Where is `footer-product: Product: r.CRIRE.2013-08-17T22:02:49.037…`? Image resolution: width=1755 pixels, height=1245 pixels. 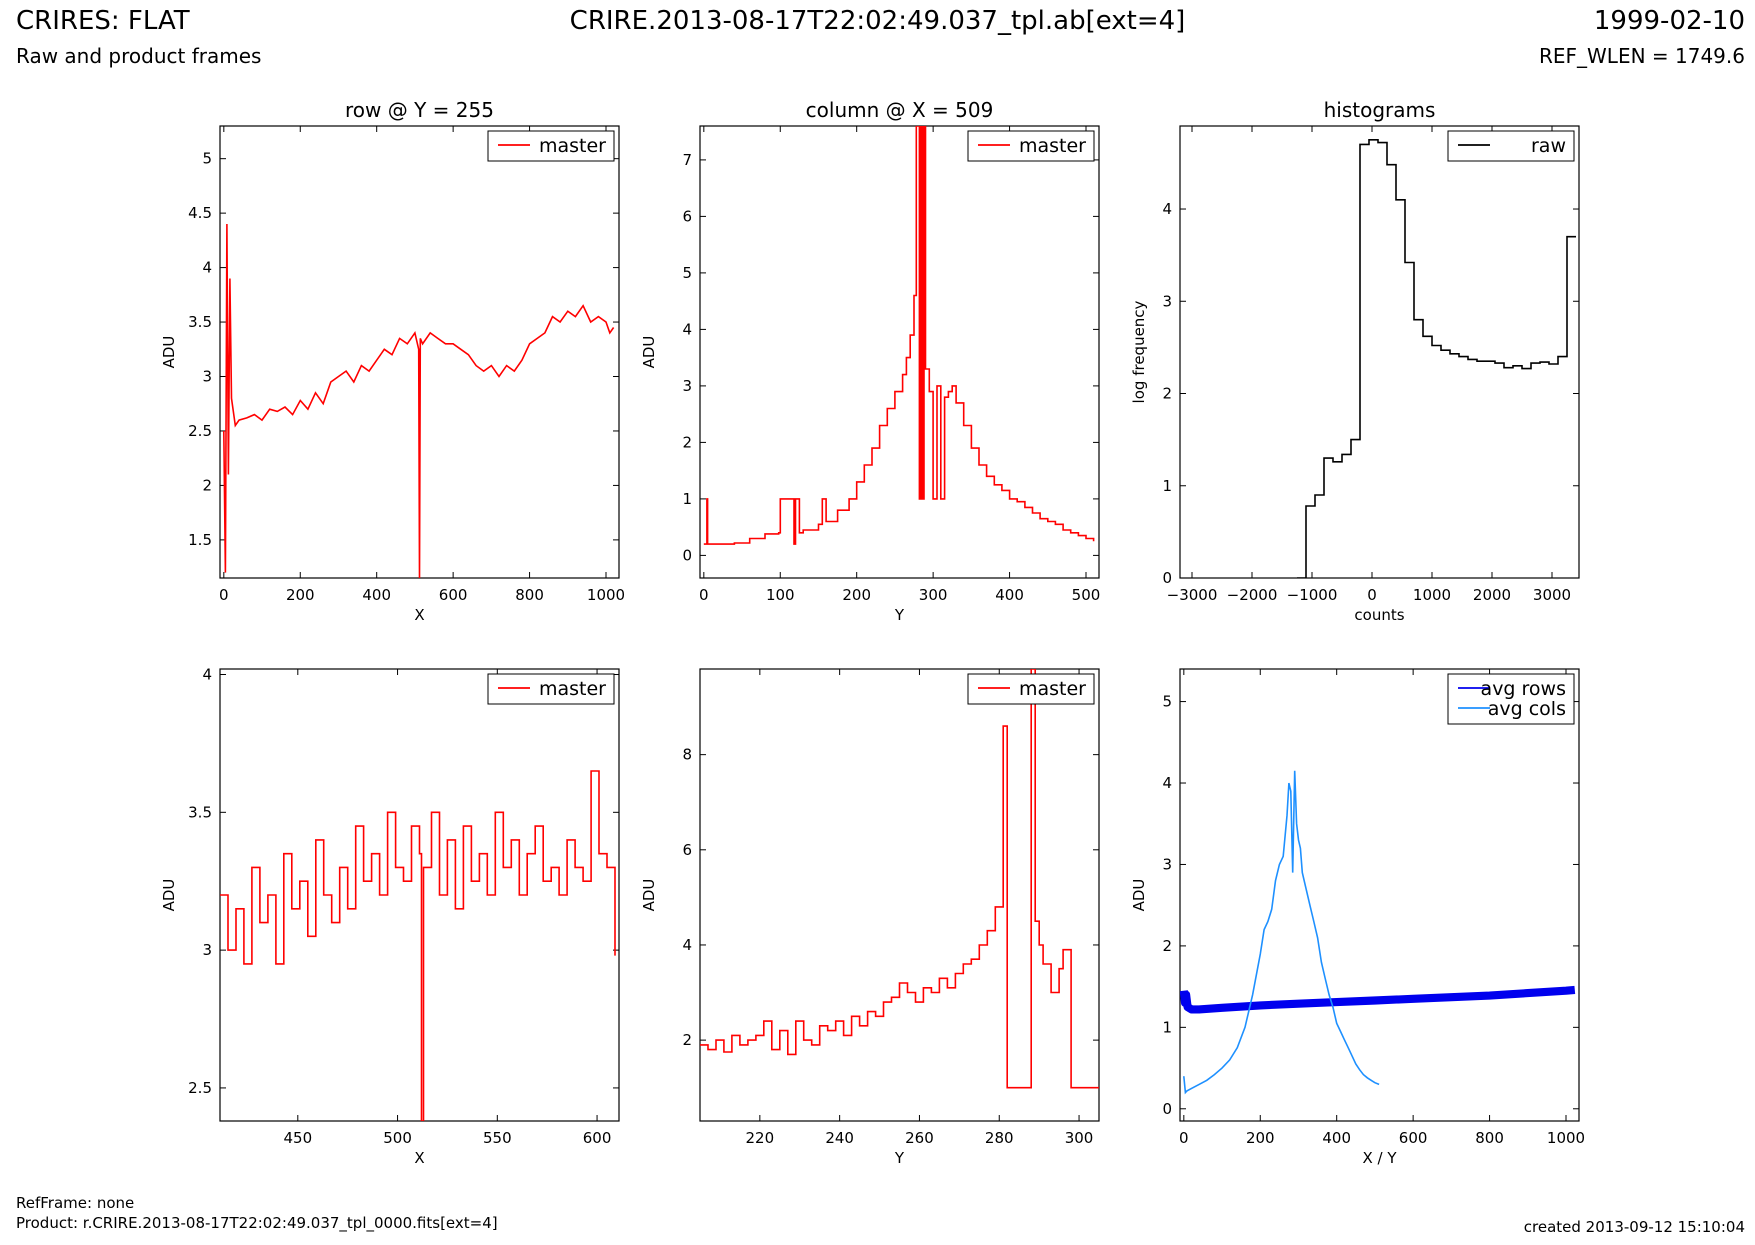 footer-product: Product: r.CRIRE.2013-08-17T22:02:49.037… is located at coordinates (257, 1223).